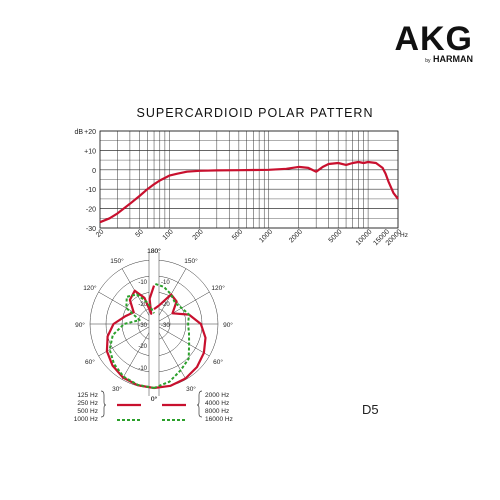 Image resolution: width=500 pixels, height=500 pixels. I want to click on legend-label-right-dashed: 16000 Hz, so click(219, 419).